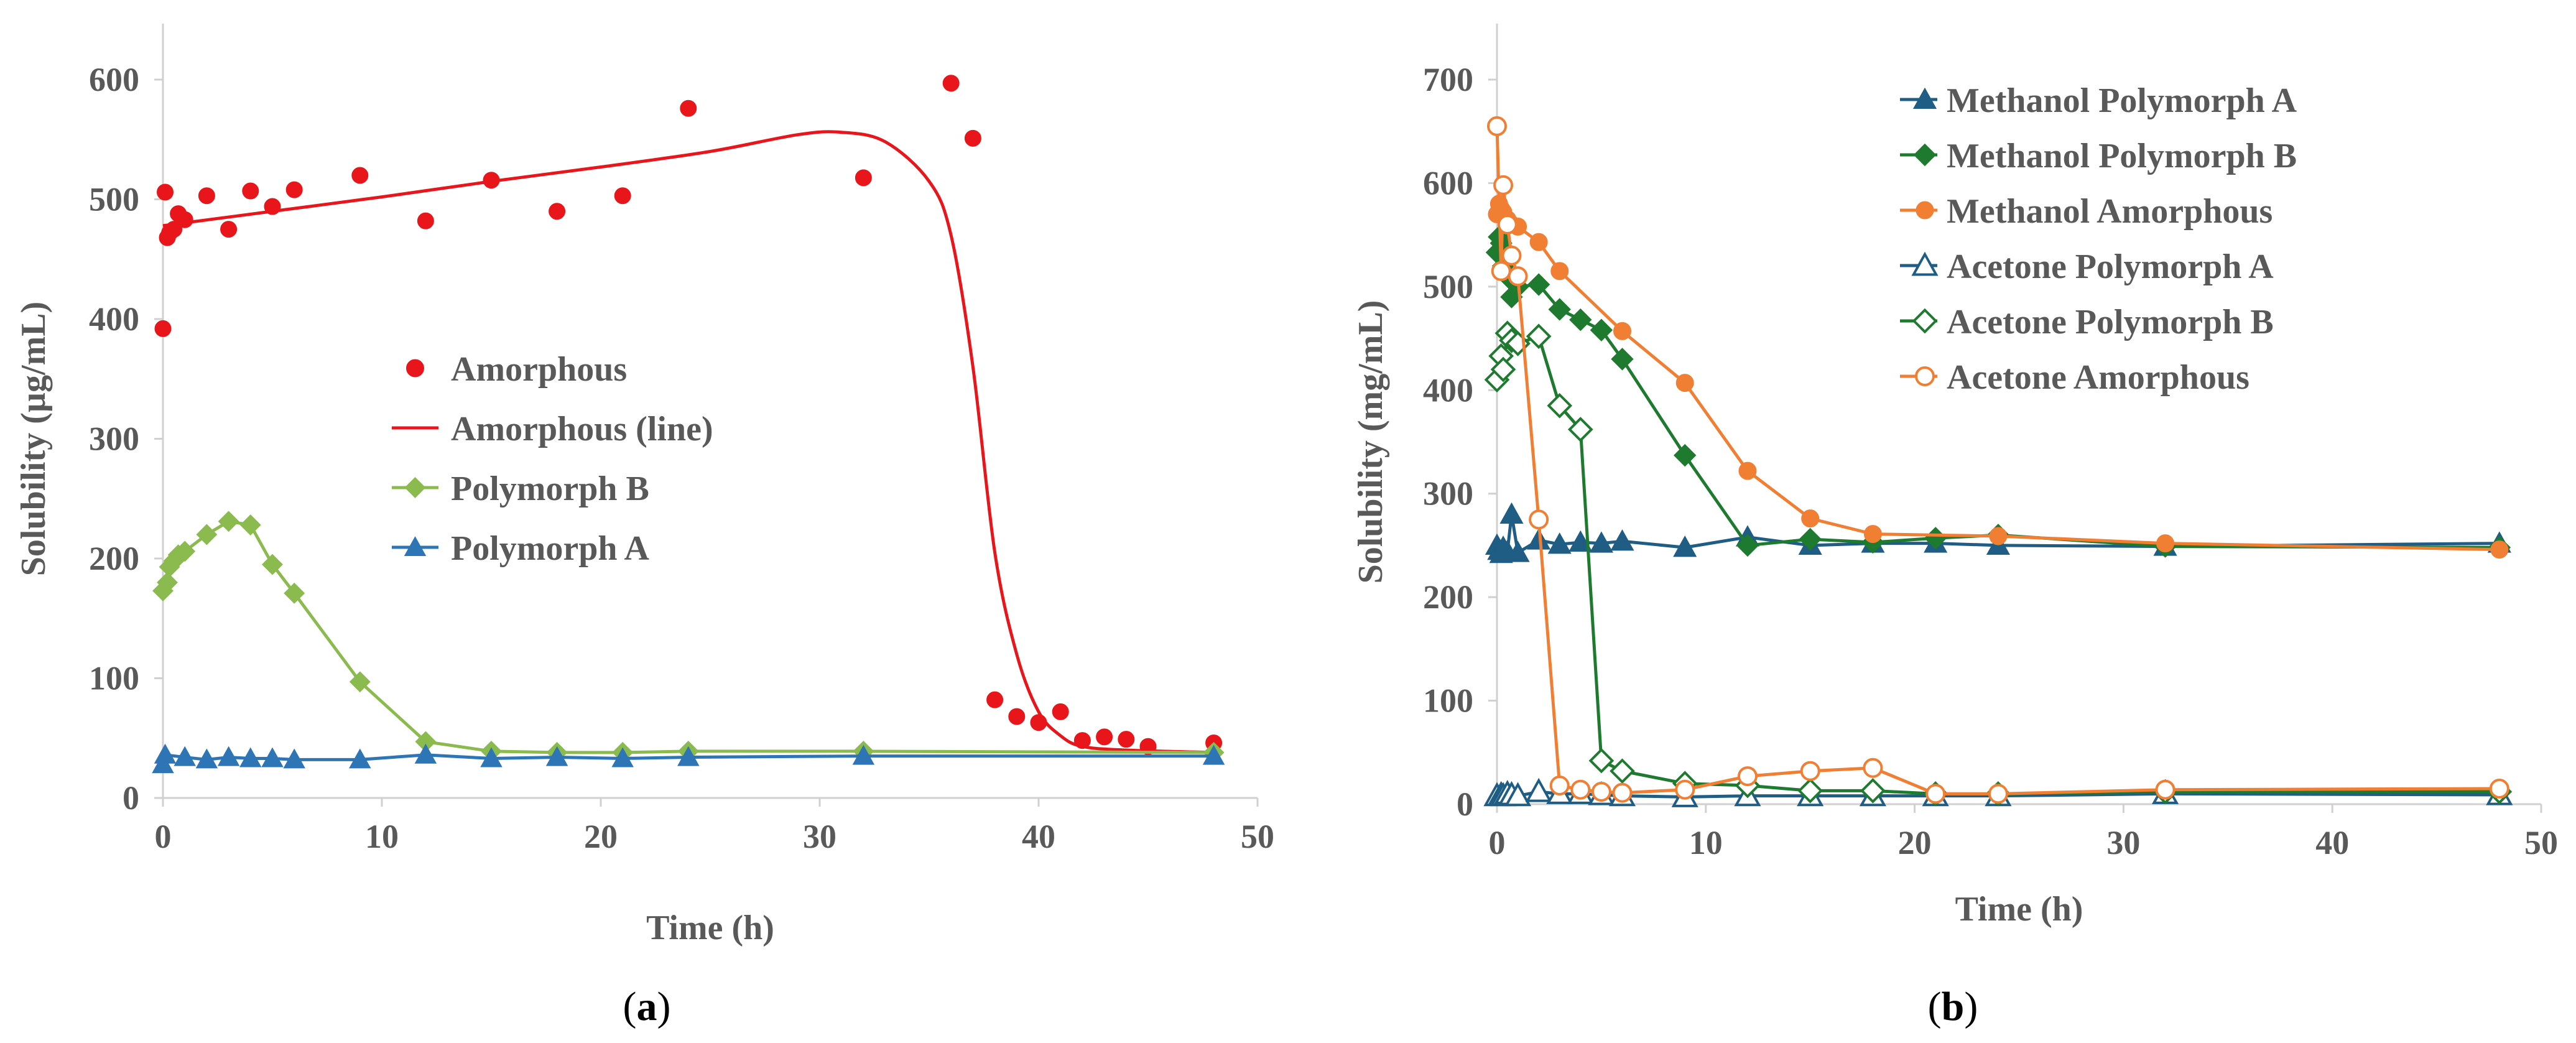 The width and height of the screenshot is (2576, 1043). Describe the element at coordinates (114, 558) in the screenshot. I see `y-tick-label: 200` at that location.